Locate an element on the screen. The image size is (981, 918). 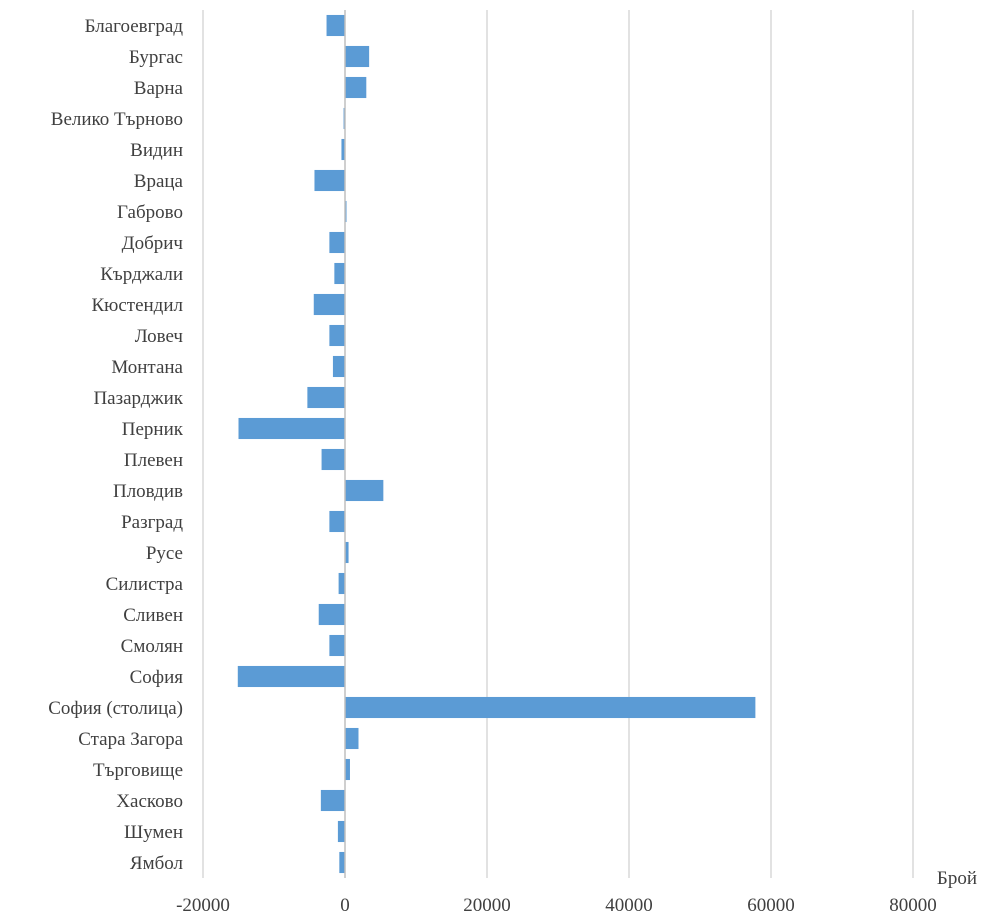
category-label: Пловдив is located at coordinates (148, 491).